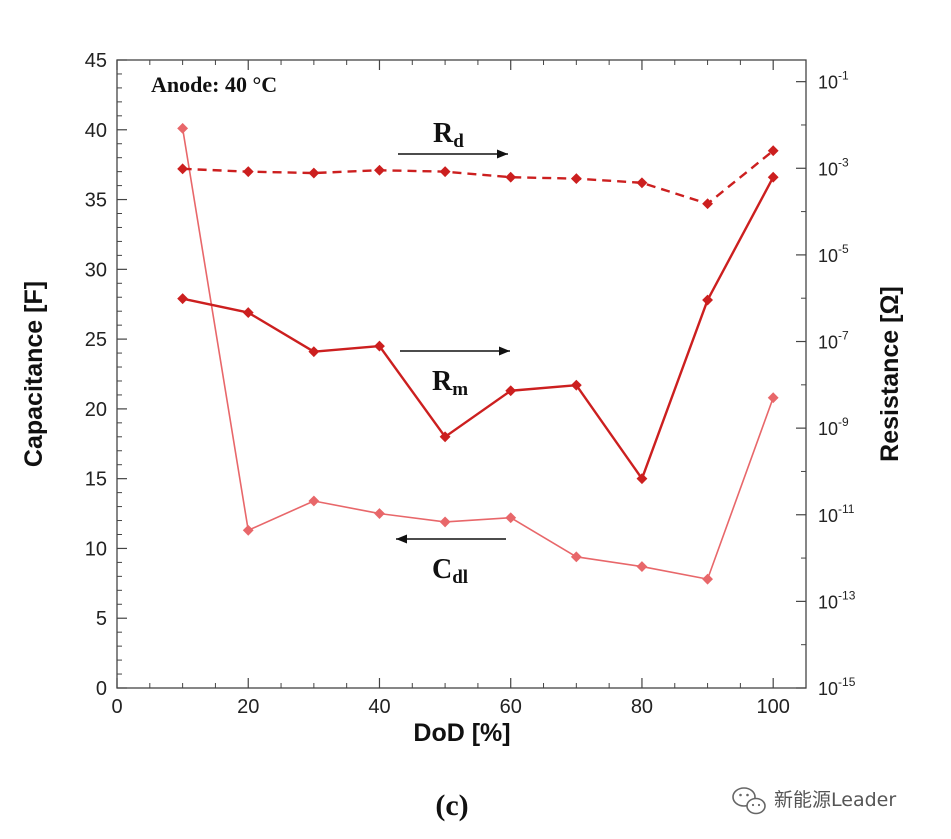 This screenshot has height=839, width=951. What do you see at coordinates (749, 801) in the screenshot?
I see `wechat-icon` at bounding box center [749, 801].